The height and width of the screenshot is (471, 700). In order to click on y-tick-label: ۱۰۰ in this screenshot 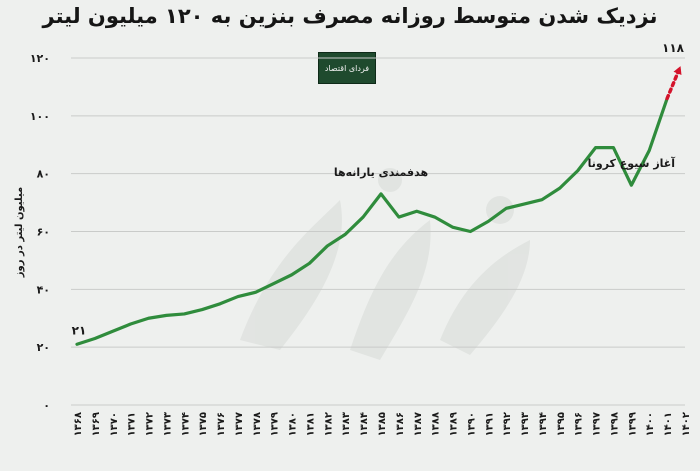, I will do `click(40, 116)`.